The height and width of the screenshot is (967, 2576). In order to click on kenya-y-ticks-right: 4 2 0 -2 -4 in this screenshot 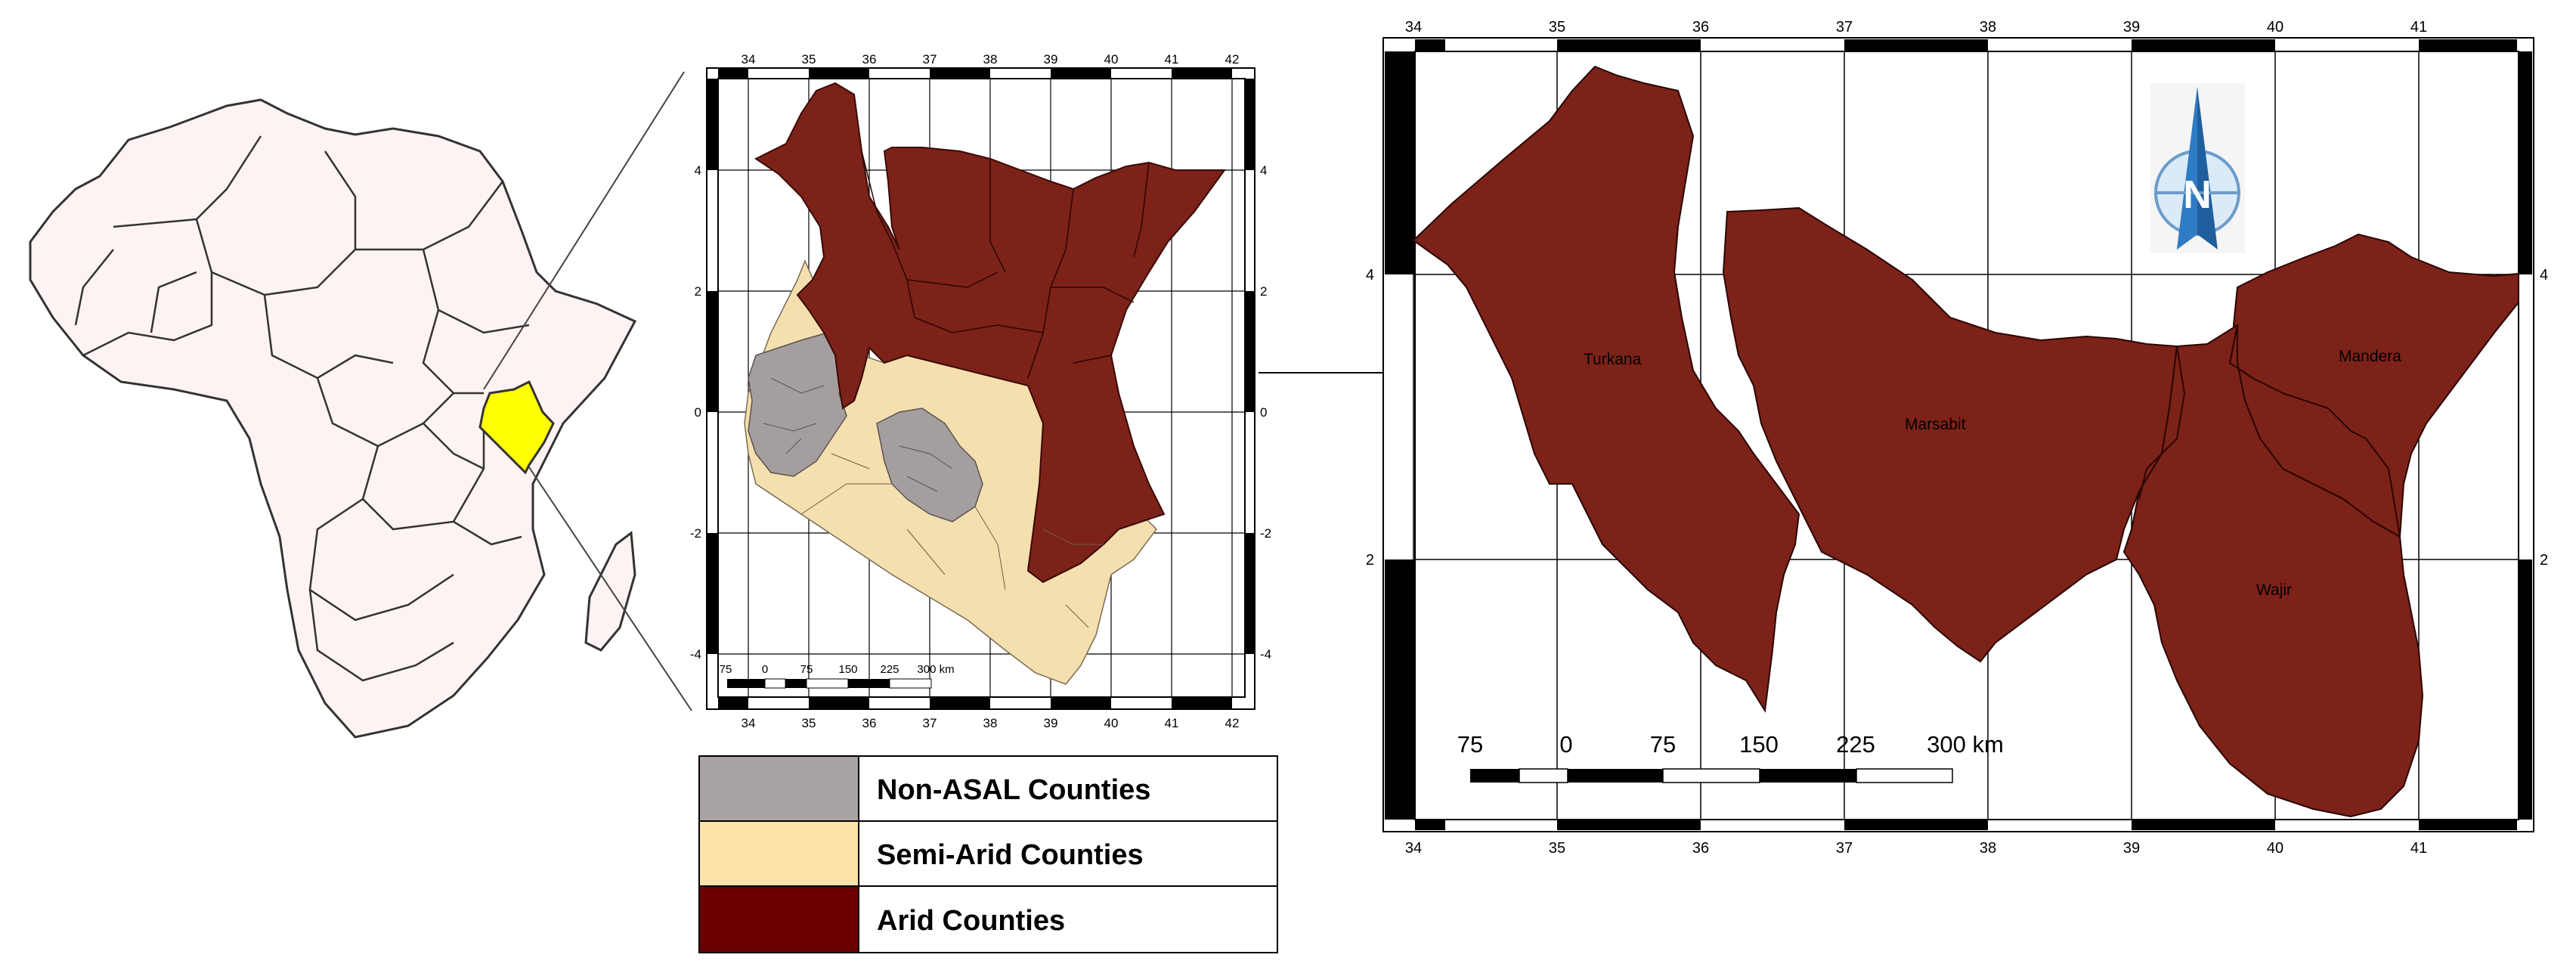, I will do `click(1265, 412)`.